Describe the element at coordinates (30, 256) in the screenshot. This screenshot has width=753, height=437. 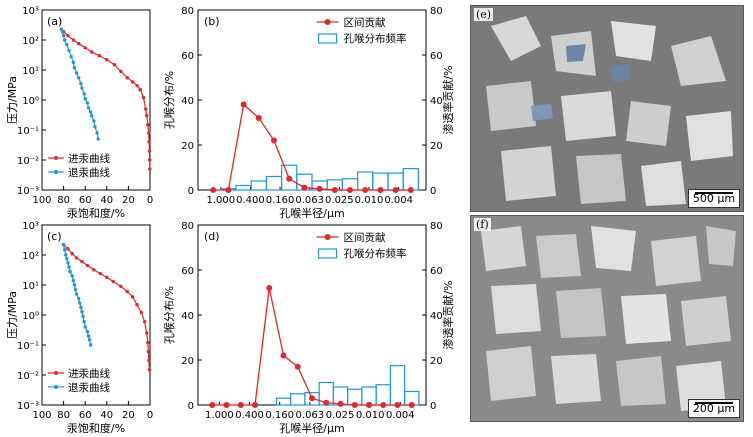
I see `y-tick-label-c: 10²` at that location.